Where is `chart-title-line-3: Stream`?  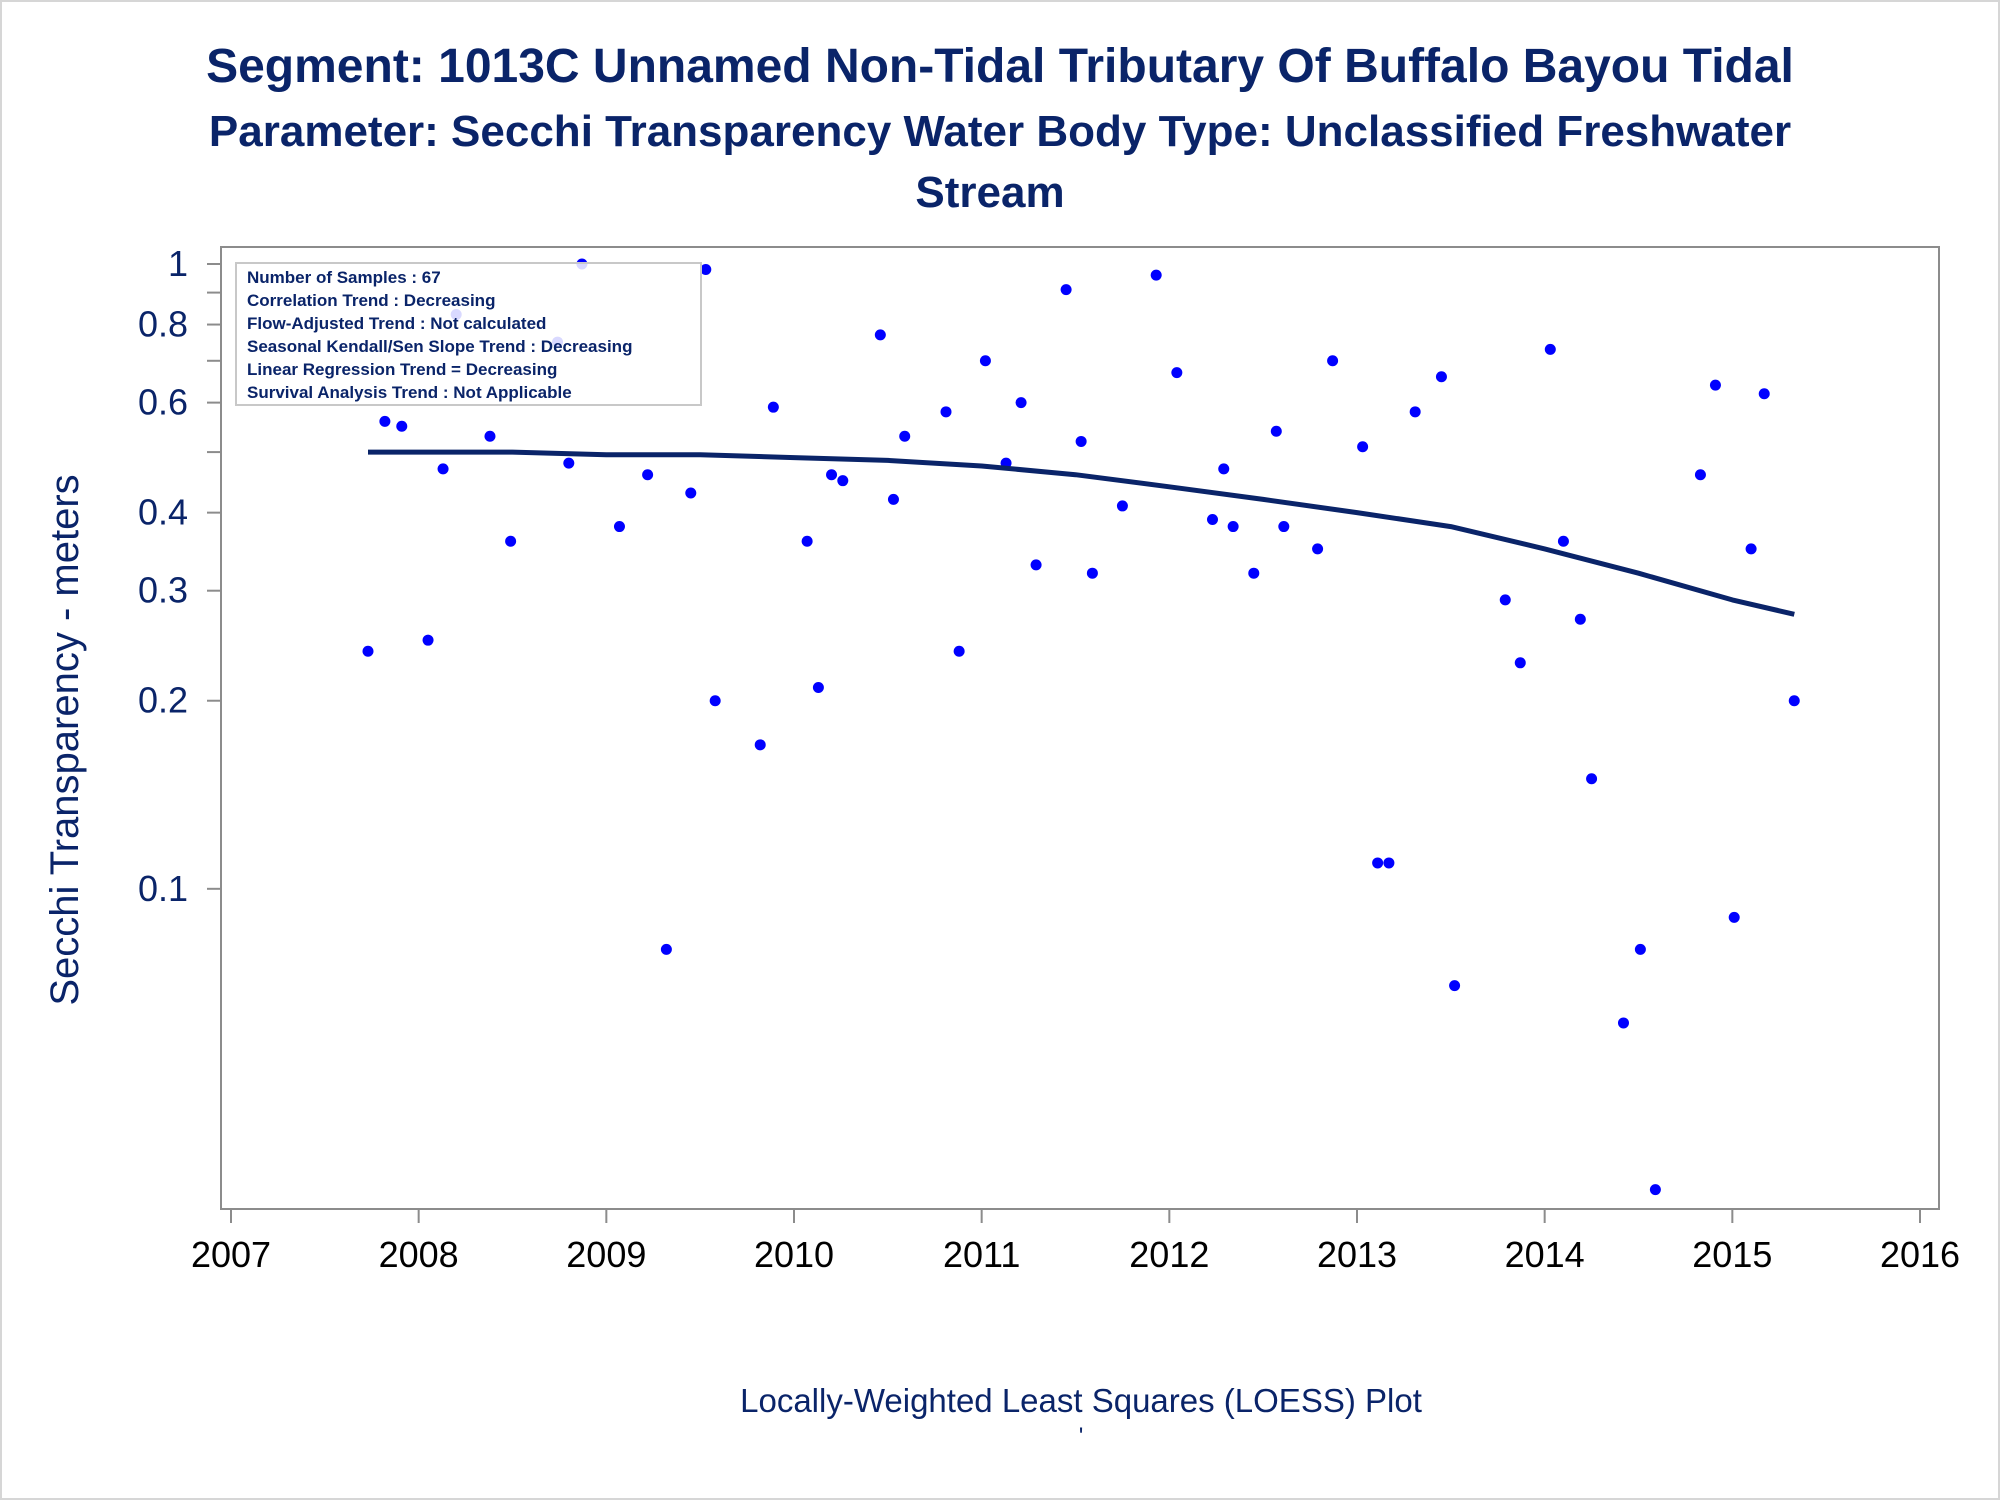 chart-title-line-3: Stream is located at coordinates (989, 192).